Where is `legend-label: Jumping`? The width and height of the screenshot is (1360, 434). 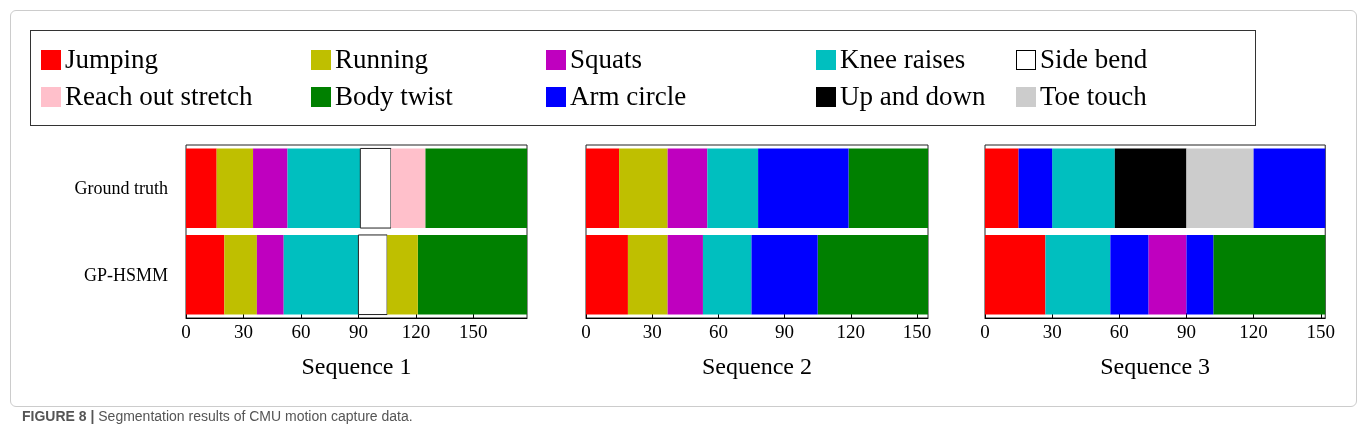
legend-label: Jumping is located at coordinates (112, 59).